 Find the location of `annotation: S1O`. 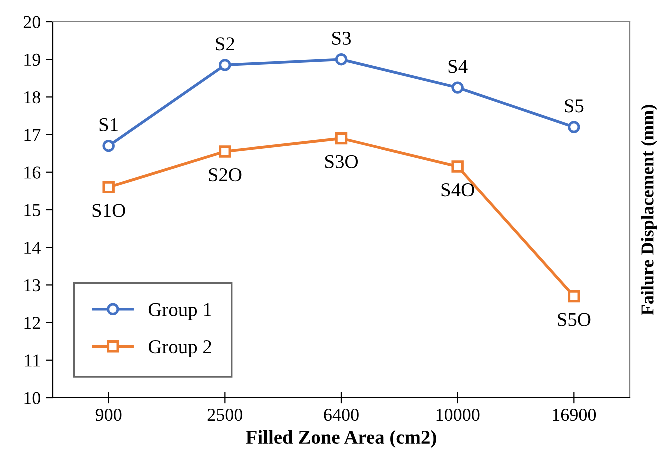

annotation: S1O is located at coordinates (109, 211).